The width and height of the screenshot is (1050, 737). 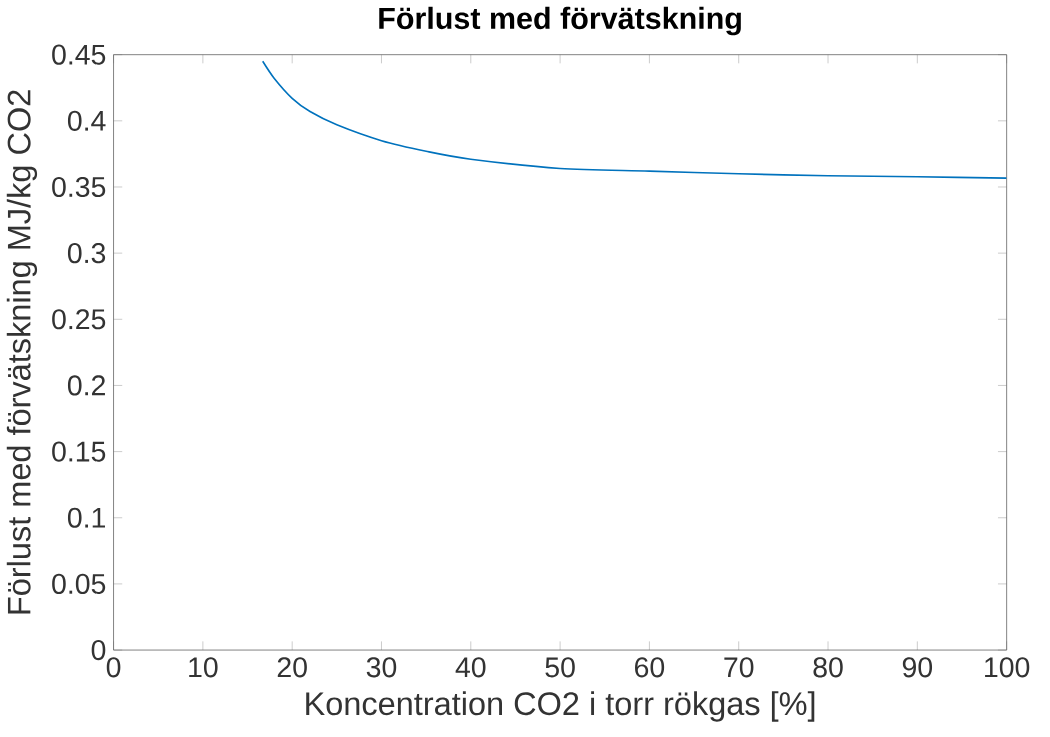 I want to click on x-tick-label: 70, so click(x=739, y=667).